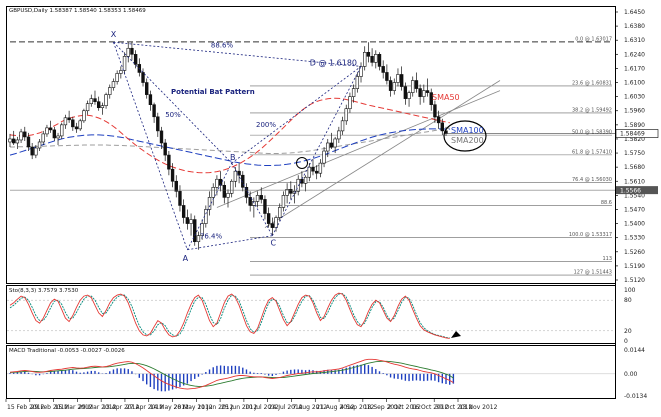 The height and width of the screenshot is (417, 661). I want to click on price-tick-label: 1.5330, so click(634, 238).